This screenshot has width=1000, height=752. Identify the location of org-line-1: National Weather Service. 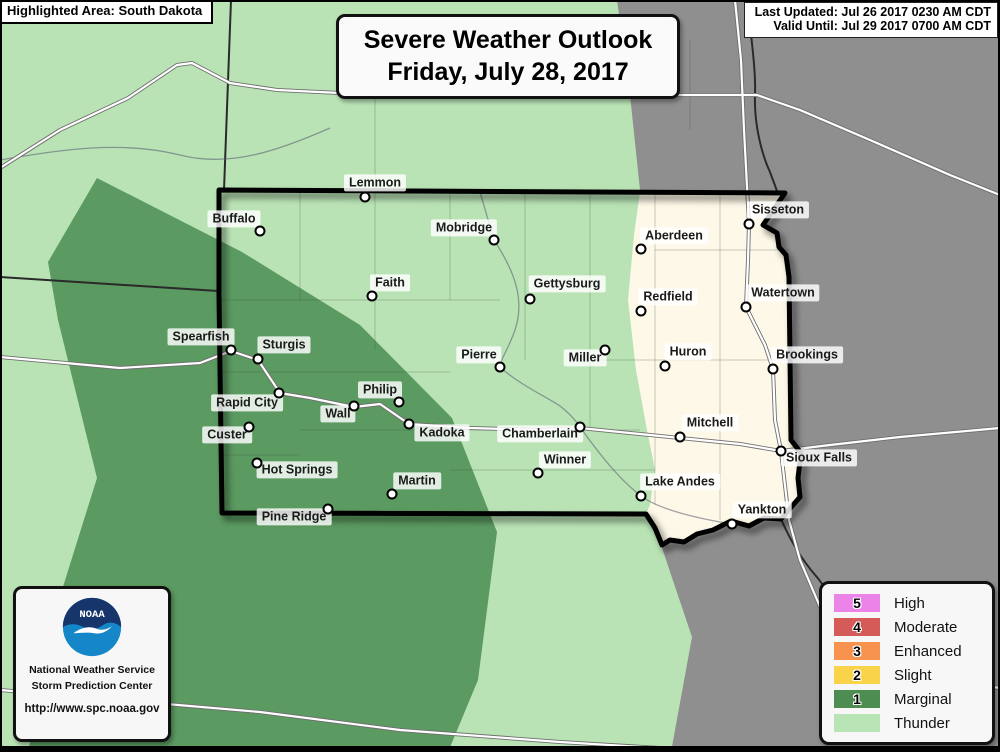
(92, 670).